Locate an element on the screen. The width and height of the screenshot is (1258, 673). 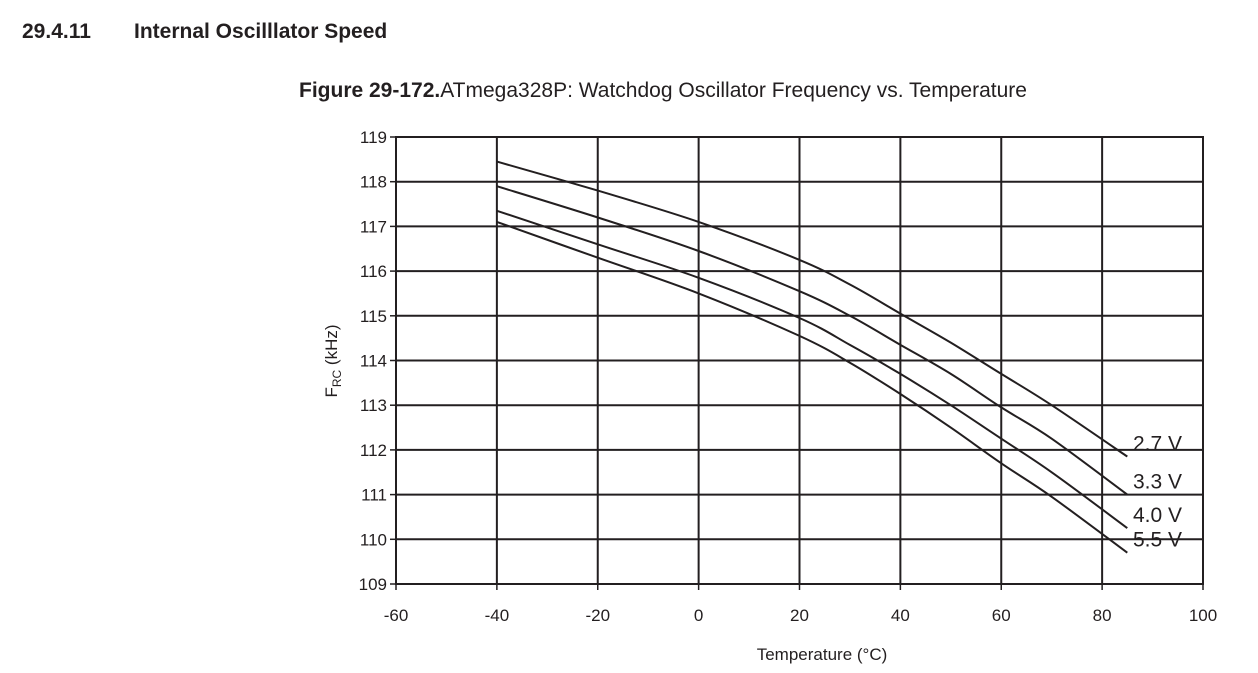
x-axis-label: Temperature (°C) is located at coordinates (822, 654).